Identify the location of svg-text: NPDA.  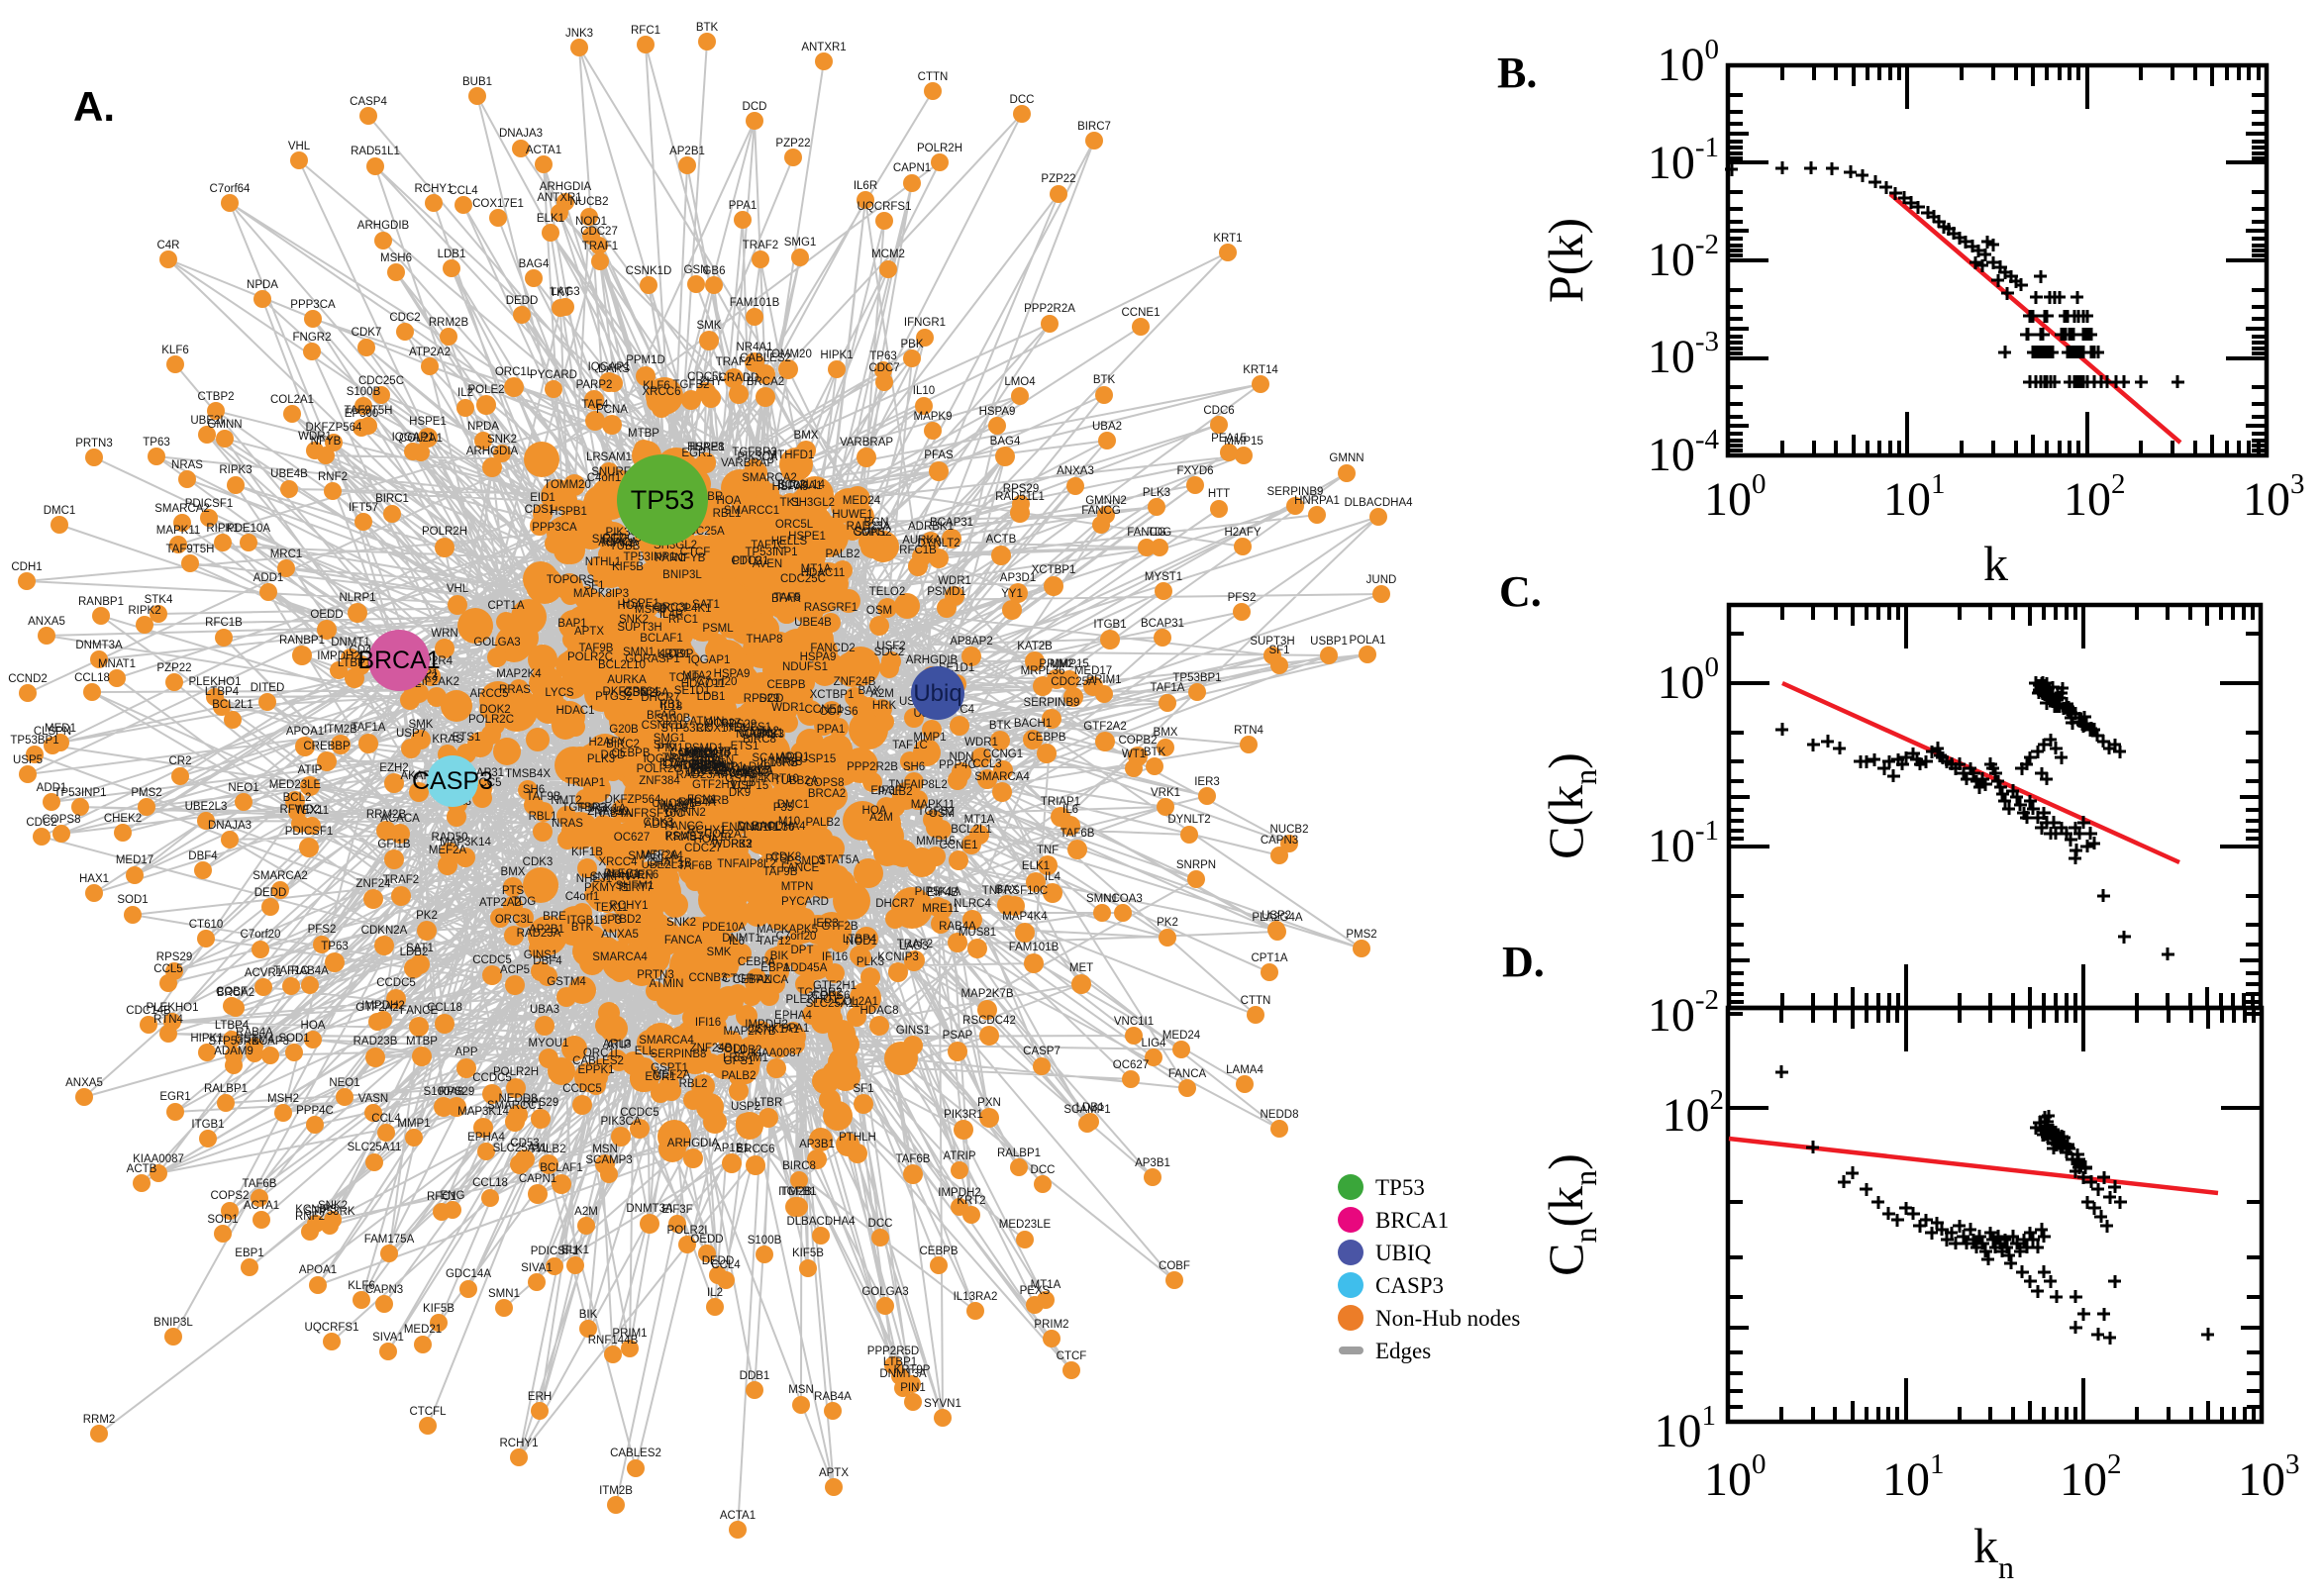
(757, 771).